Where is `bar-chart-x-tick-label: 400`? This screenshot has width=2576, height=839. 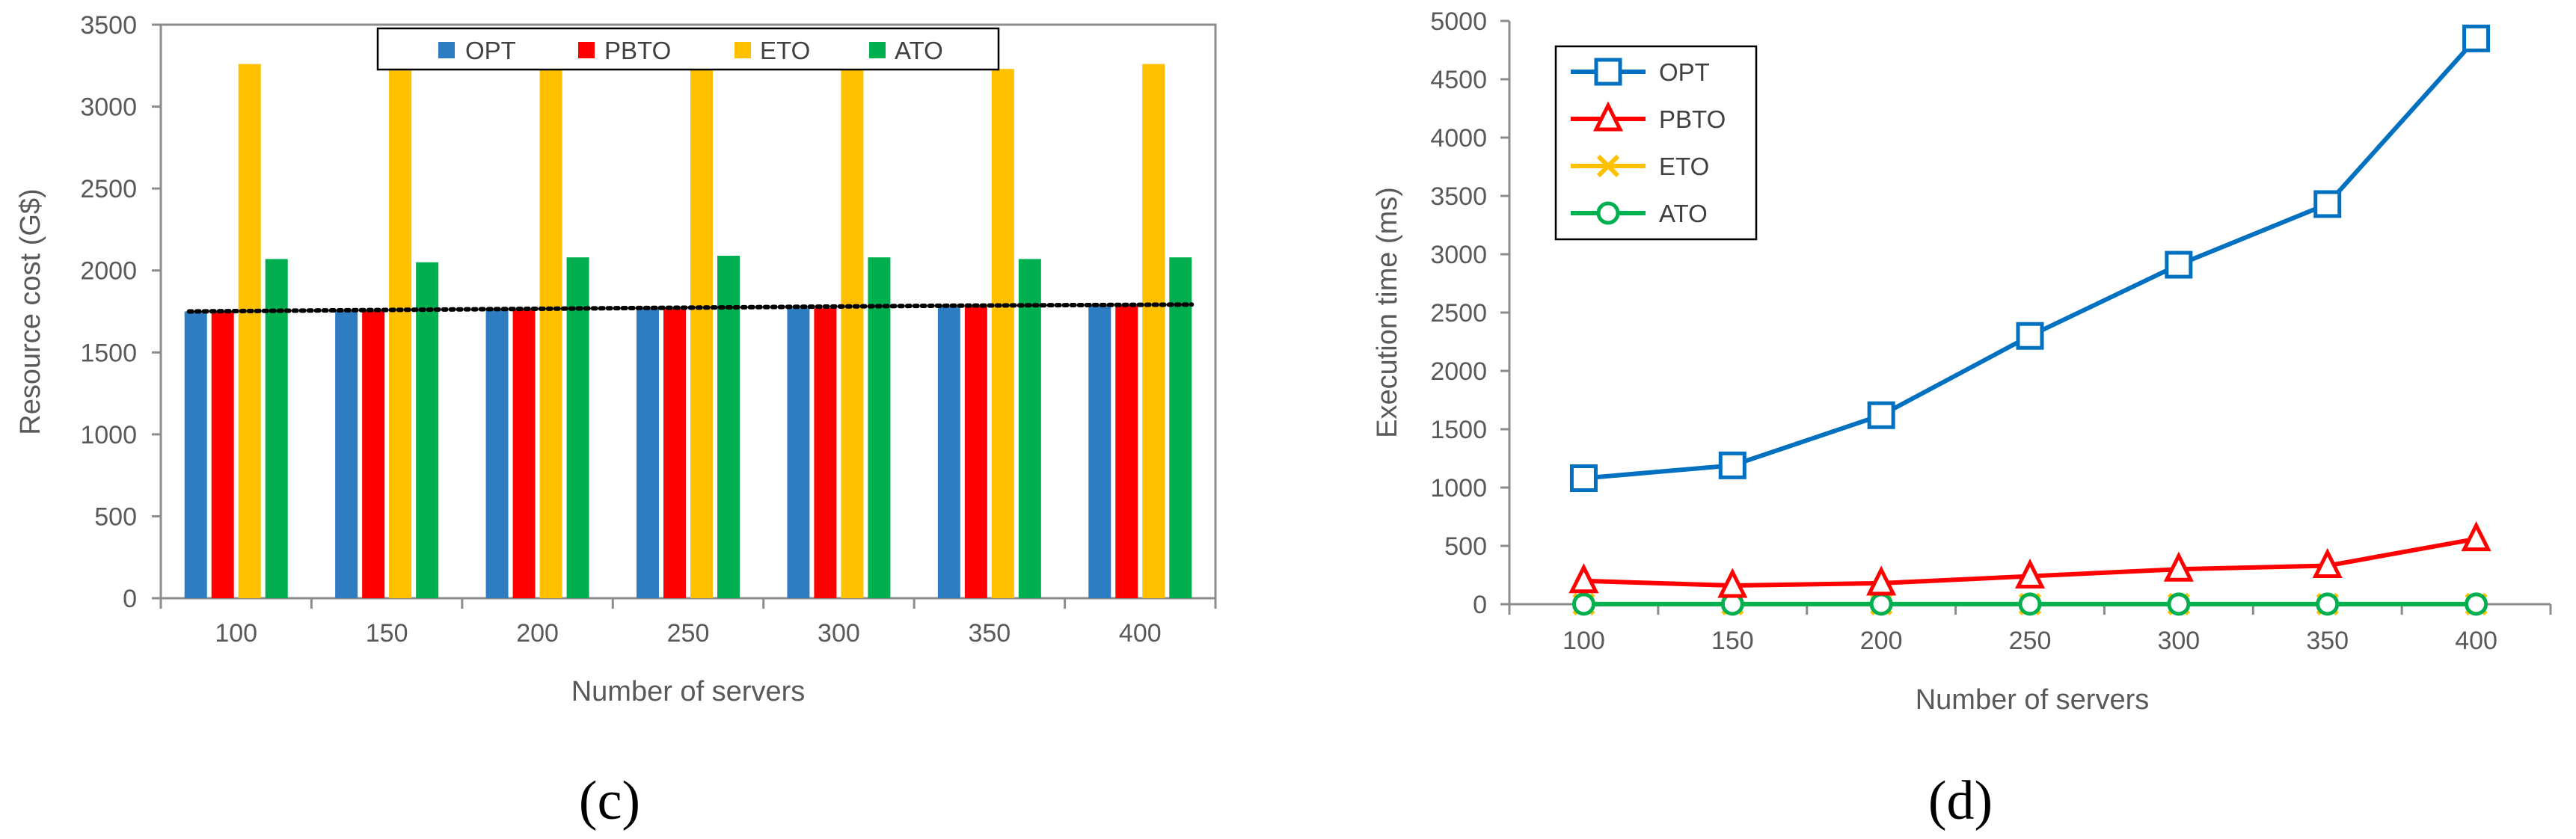
bar-chart-x-tick-label: 400 is located at coordinates (1140, 633).